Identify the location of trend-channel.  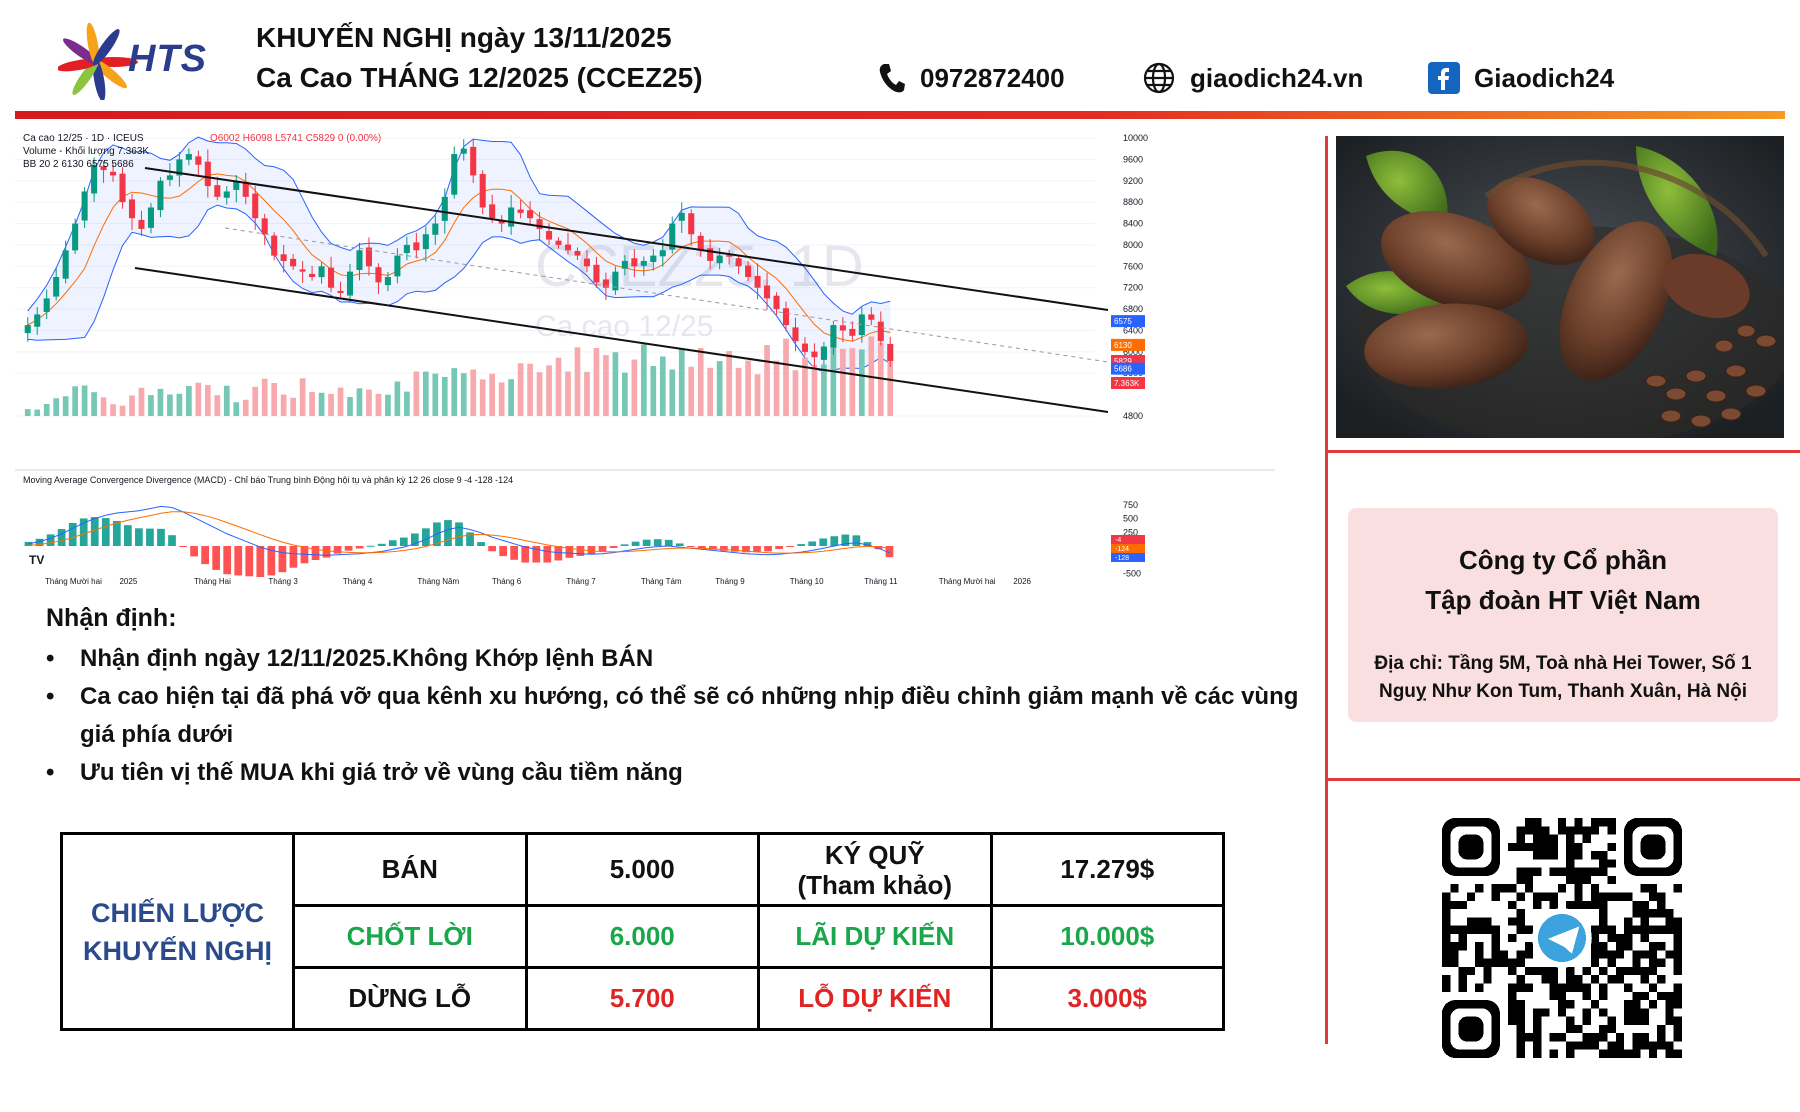
(621, 290).